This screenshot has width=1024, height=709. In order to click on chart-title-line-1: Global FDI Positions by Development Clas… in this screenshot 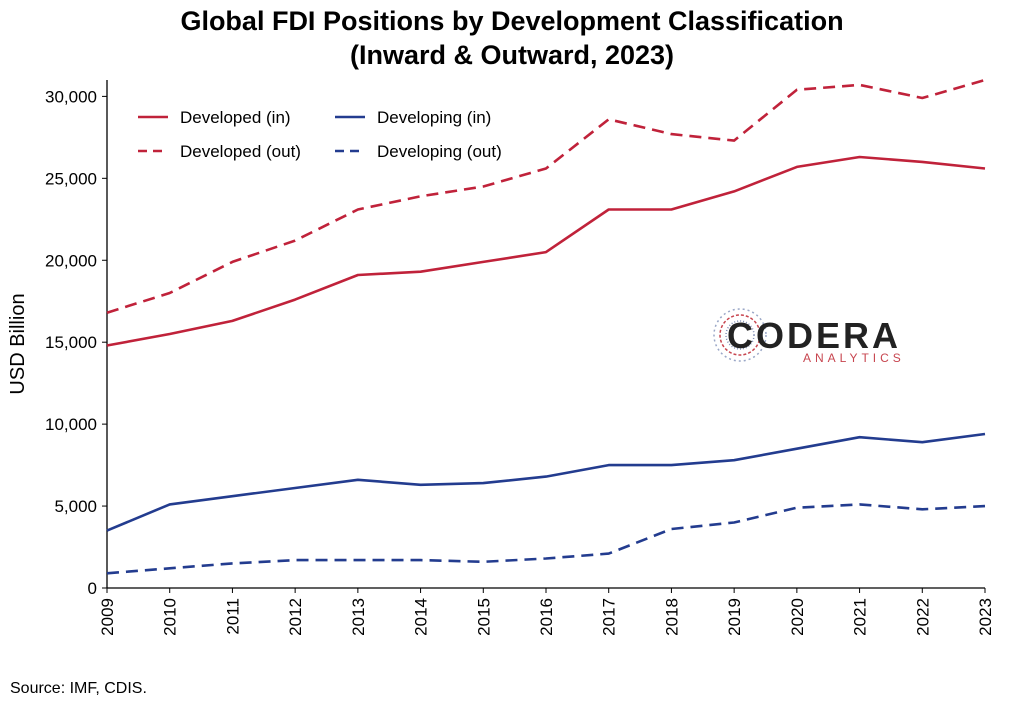, I will do `click(511, 21)`.